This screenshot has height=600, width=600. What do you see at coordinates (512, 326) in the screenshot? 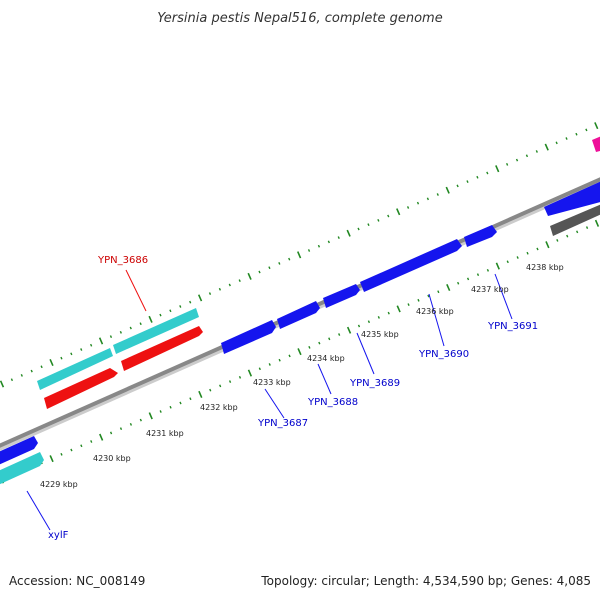
I see `gene-label-ypn-3691: YPN_3691` at bounding box center [512, 326].